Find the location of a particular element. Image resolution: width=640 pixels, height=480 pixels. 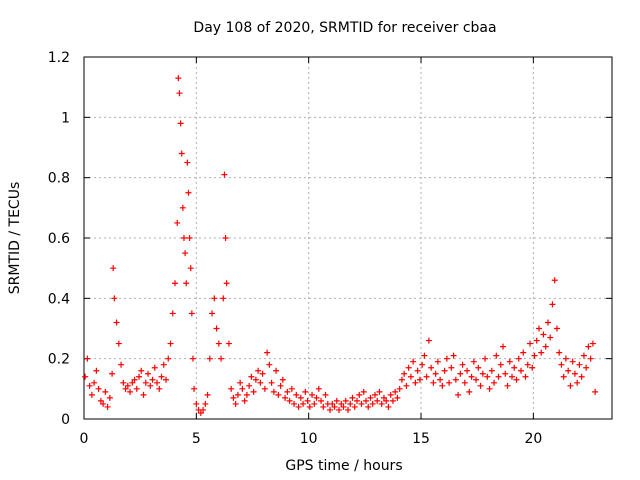

x-tick-label: 10 is located at coordinates (309, 439).